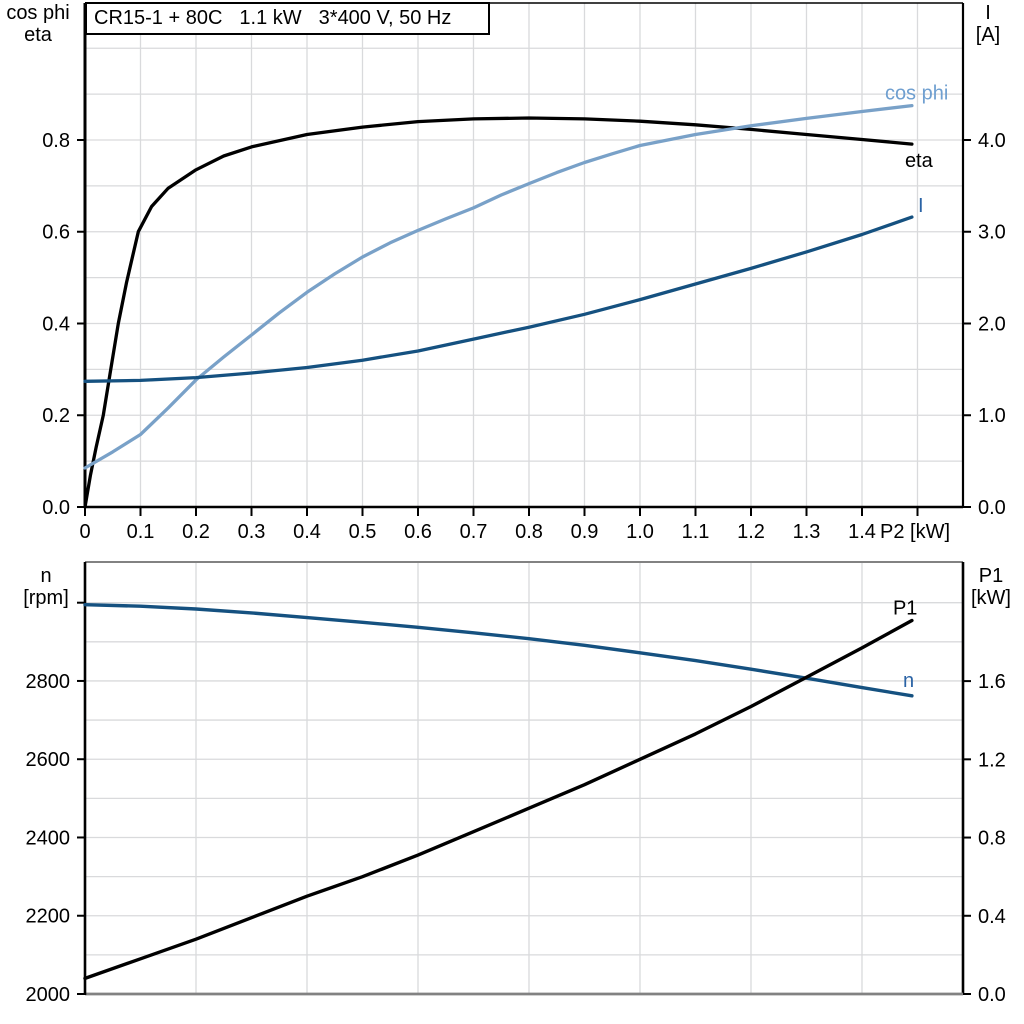 This screenshot has height=1024, width=1024. I want to click on x-tick-label: 1.1, so click(696, 532).